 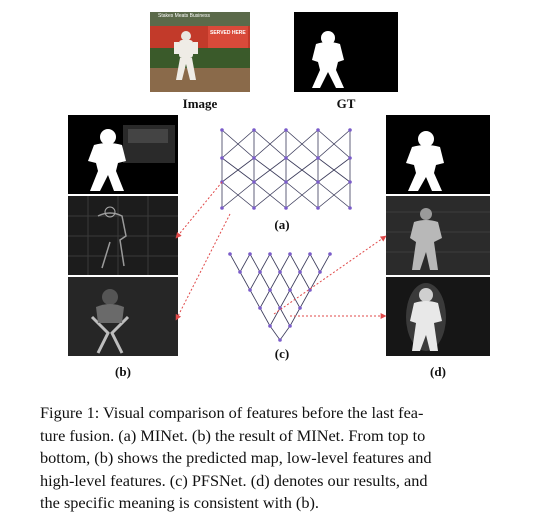 What do you see at coordinates (438, 154) in the screenshot?
I see `pfsnet-predicted-map` at bounding box center [438, 154].